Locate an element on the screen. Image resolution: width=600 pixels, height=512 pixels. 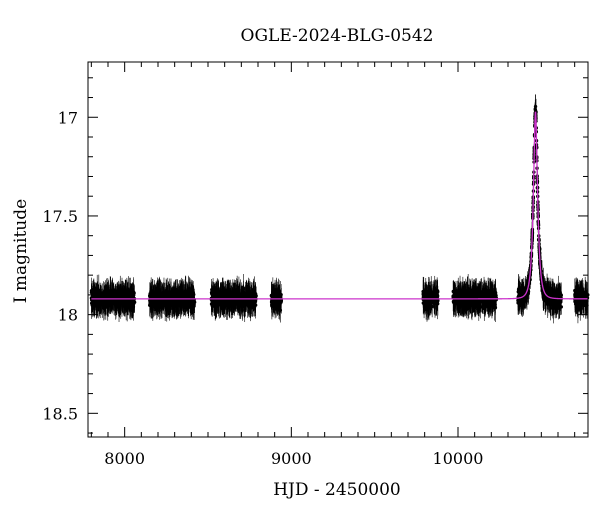
season-2-points is located at coordinates (233, 298).